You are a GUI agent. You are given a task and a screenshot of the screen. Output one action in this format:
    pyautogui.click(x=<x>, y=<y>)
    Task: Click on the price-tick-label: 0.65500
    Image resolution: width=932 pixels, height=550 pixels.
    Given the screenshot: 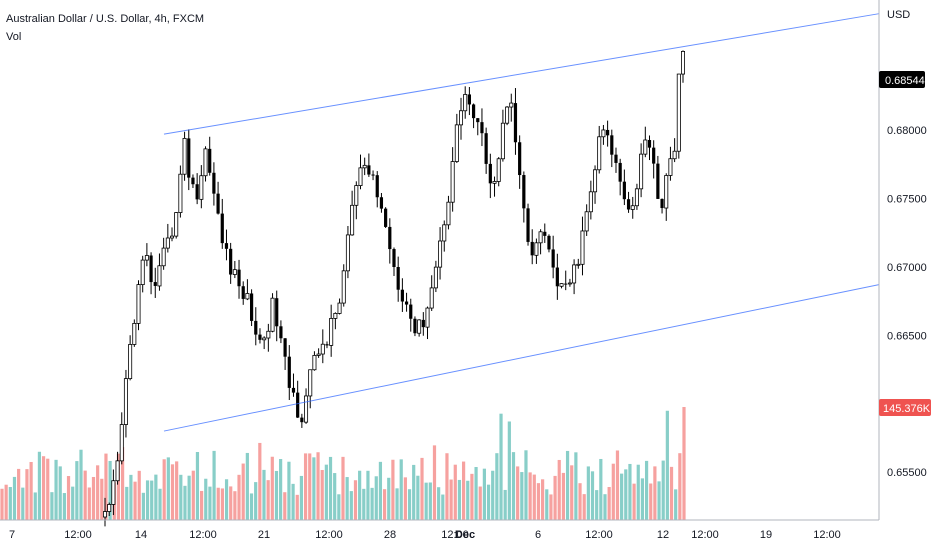 What is the action you would take?
    pyautogui.click(x=907, y=473)
    